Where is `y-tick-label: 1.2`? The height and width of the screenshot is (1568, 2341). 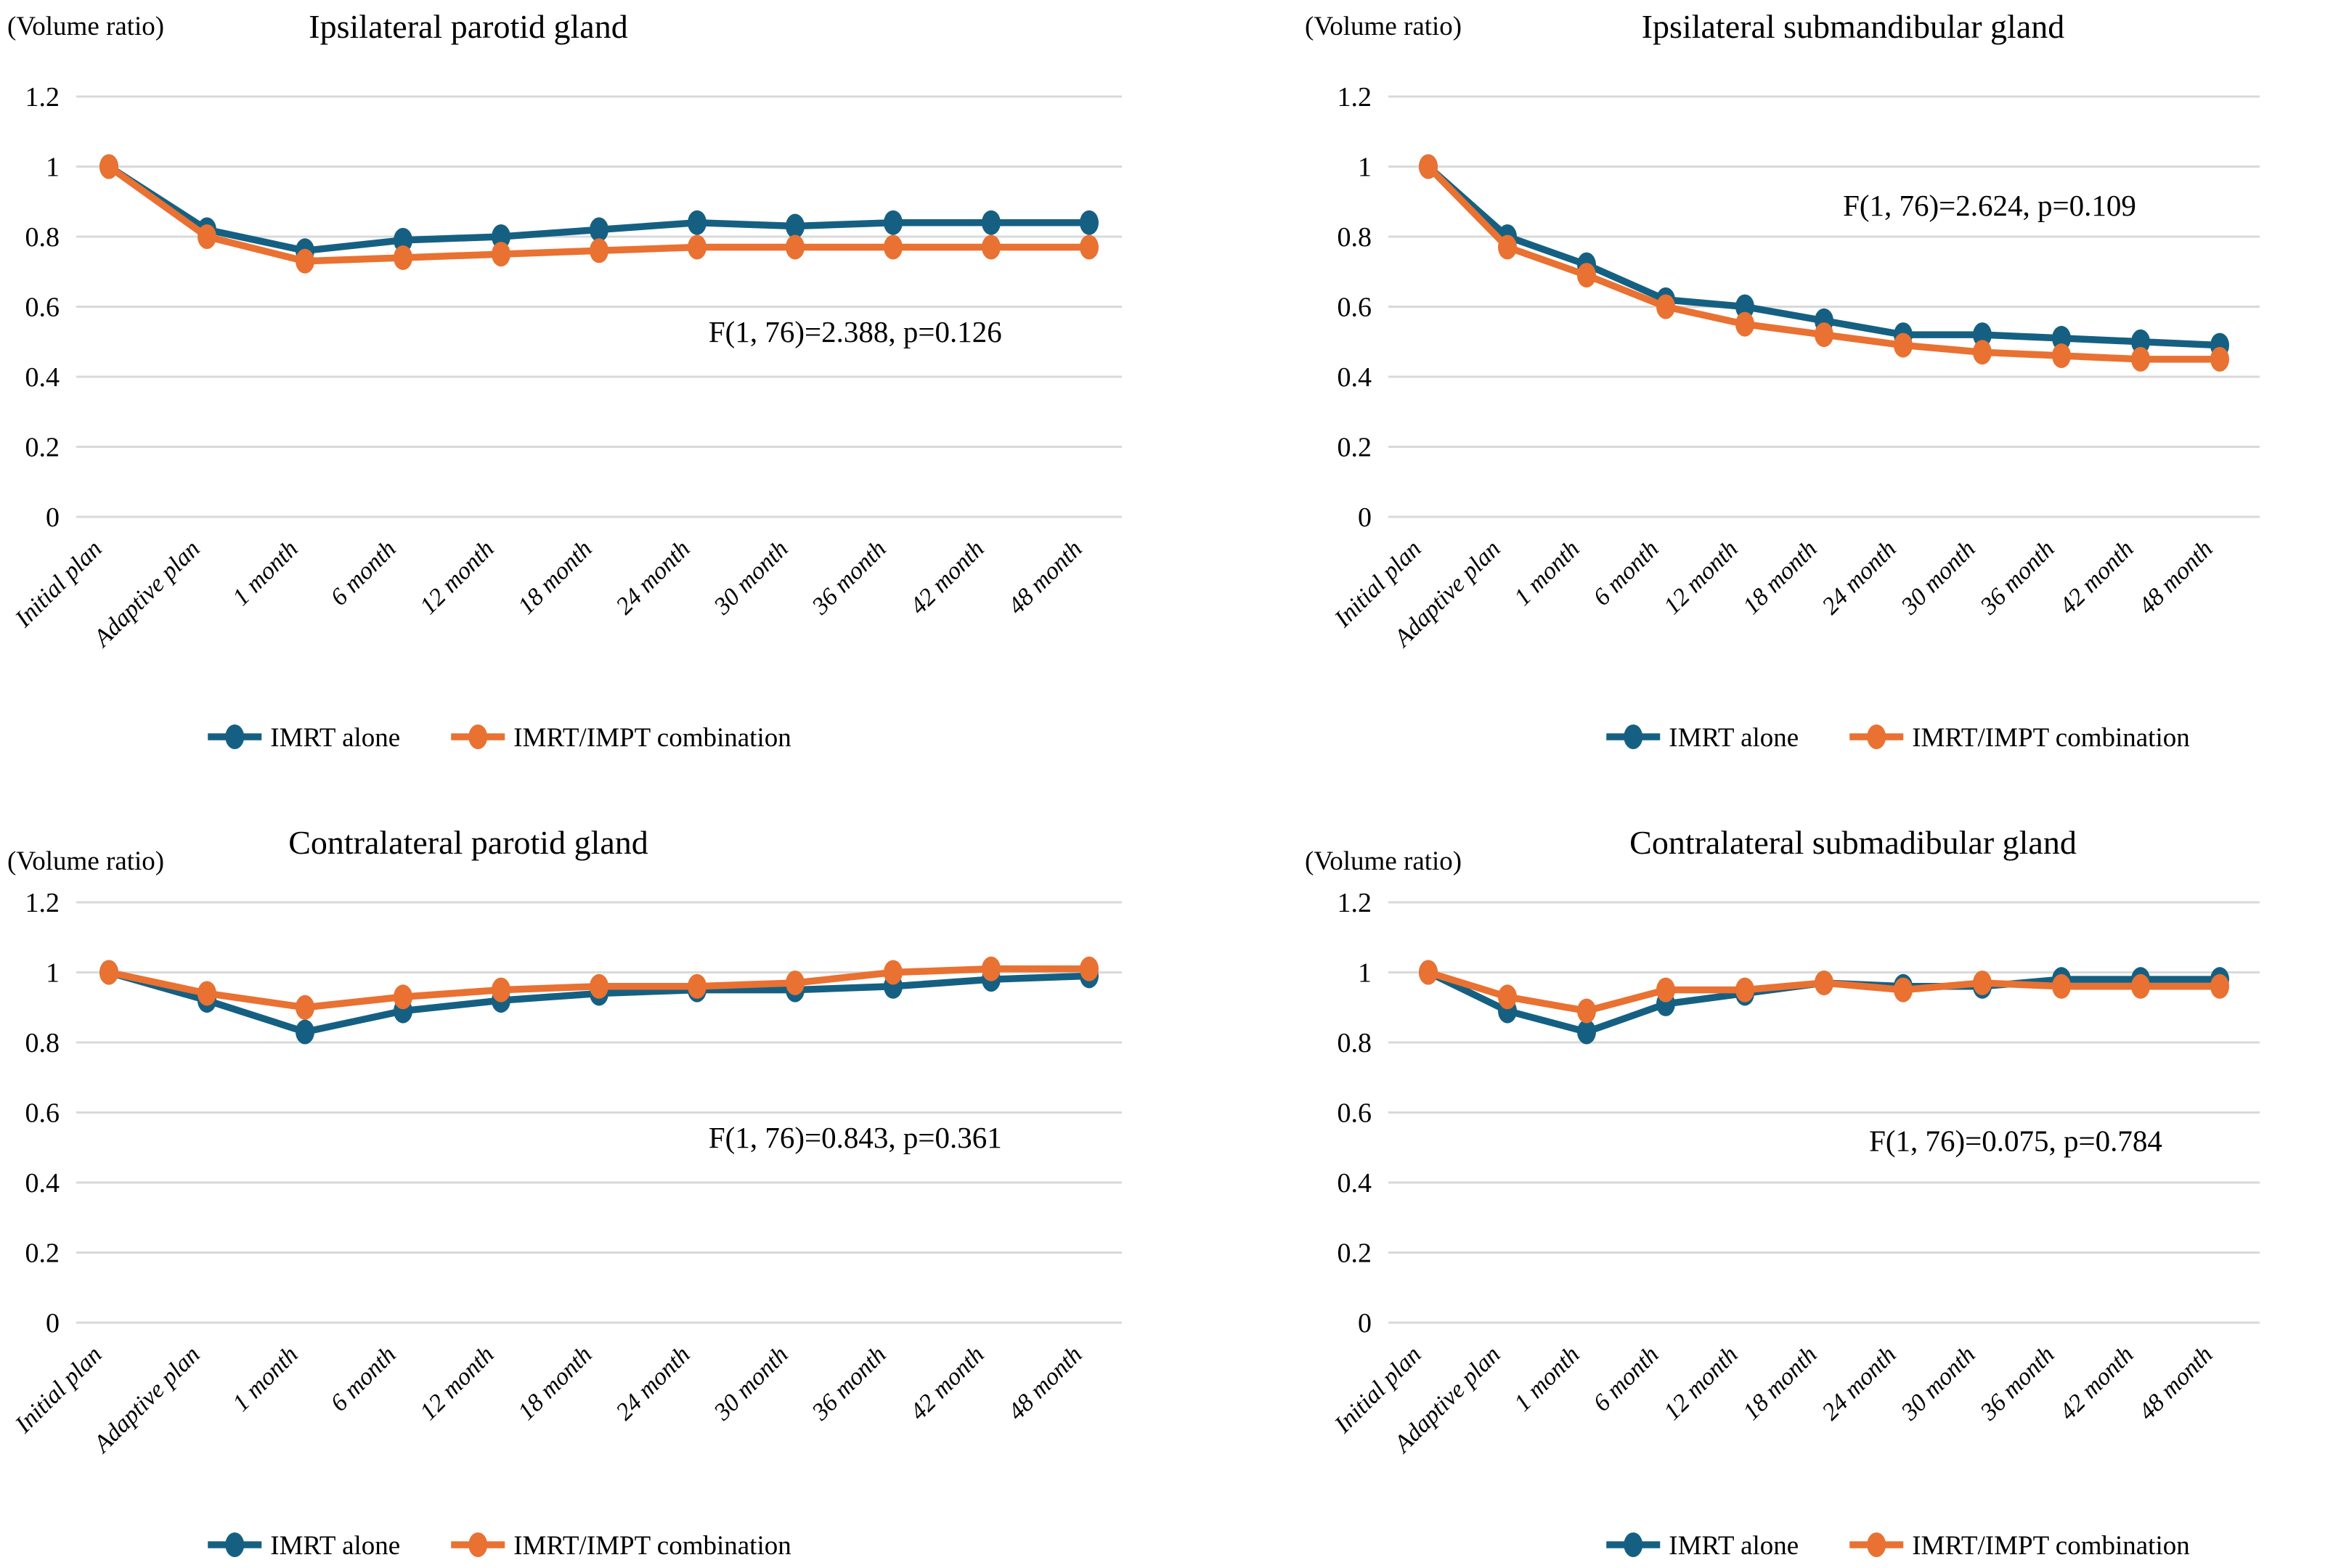
y-tick-label: 1.2 is located at coordinates (1355, 903).